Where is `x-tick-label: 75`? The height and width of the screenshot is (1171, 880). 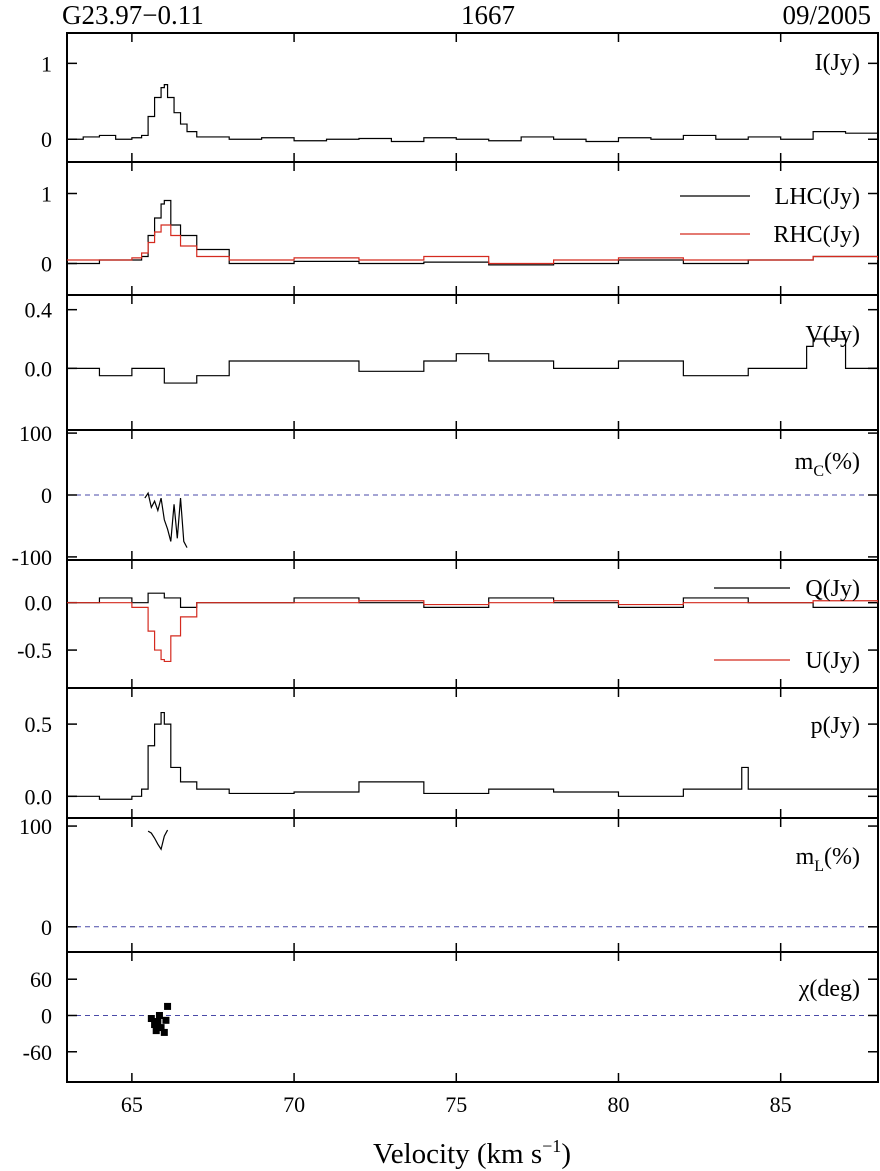 x-tick-label: 75 is located at coordinates (456, 1104).